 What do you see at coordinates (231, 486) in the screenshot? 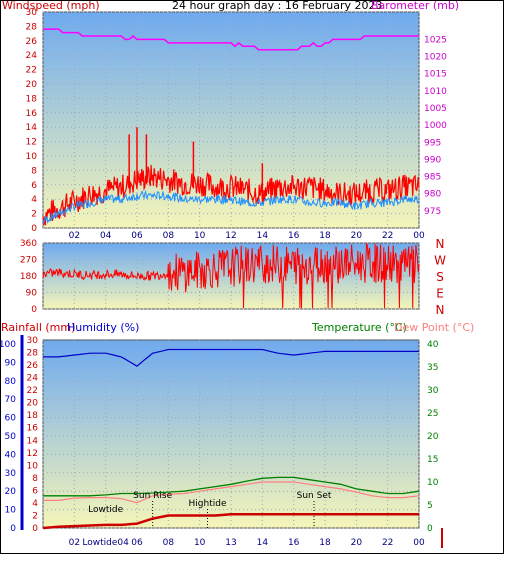
I see `temperature-line` at bounding box center [231, 486].